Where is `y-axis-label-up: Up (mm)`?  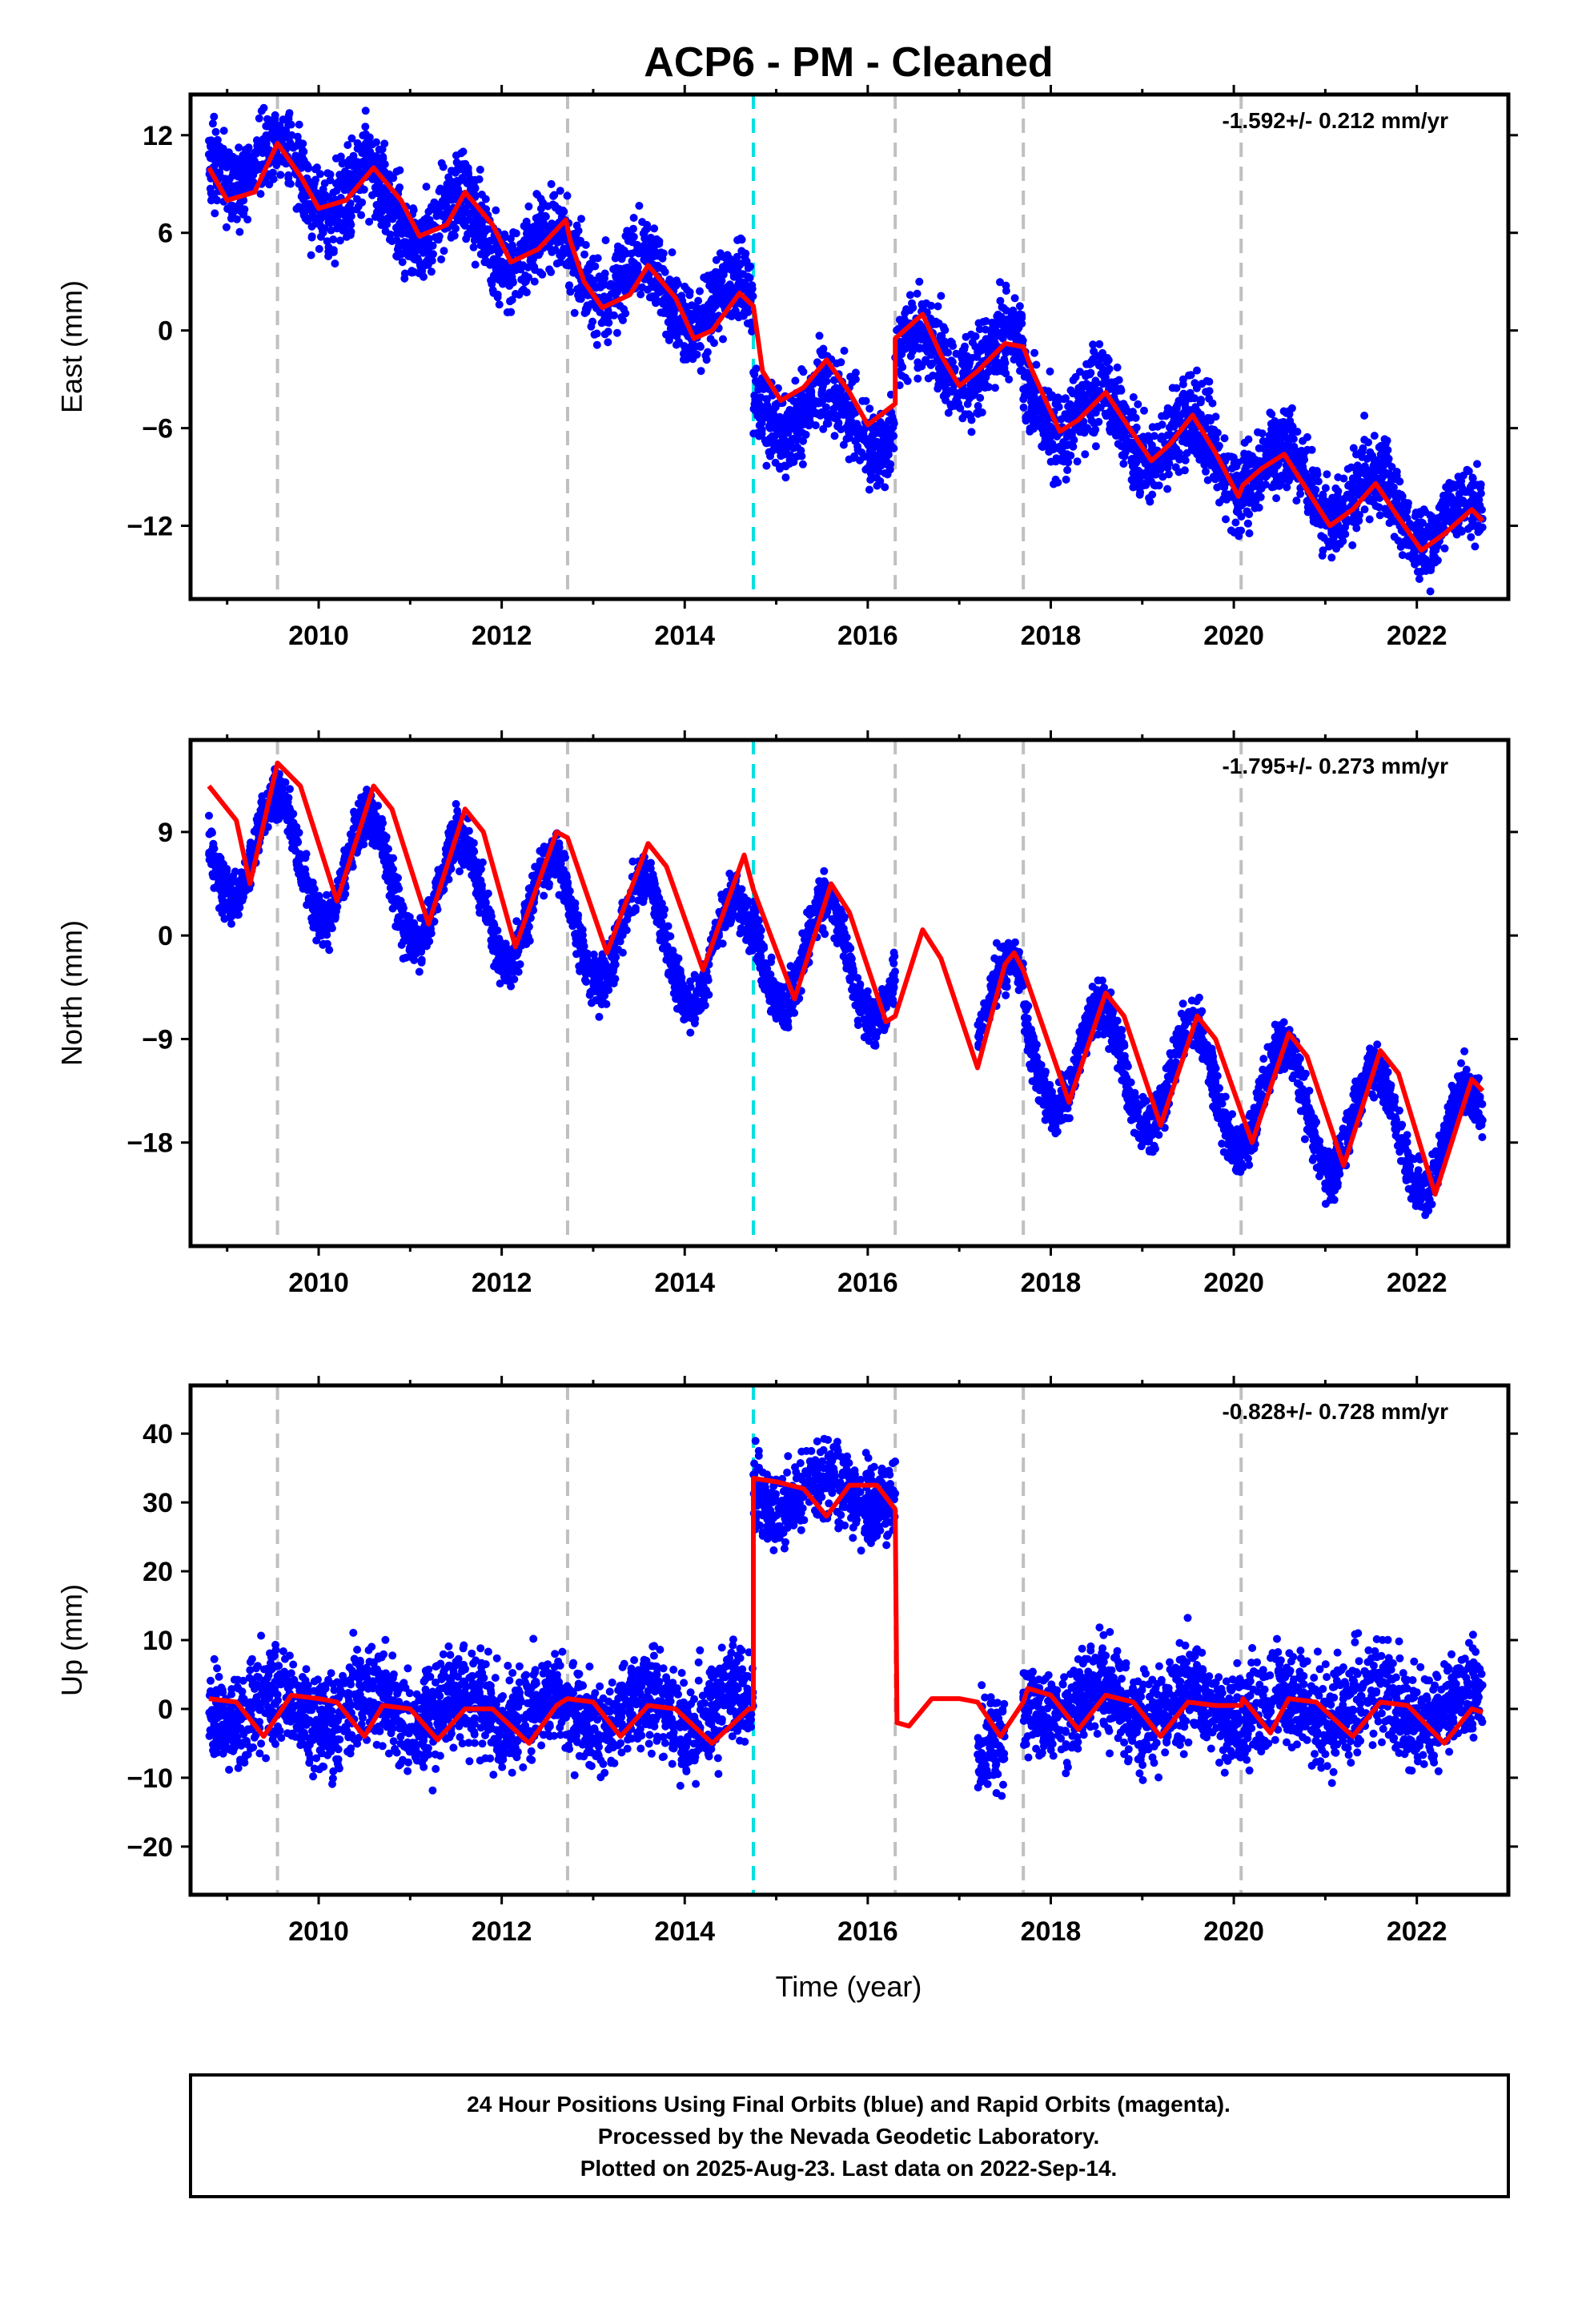
y-axis-label-up: Up (mm) is located at coordinates (71, 1640).